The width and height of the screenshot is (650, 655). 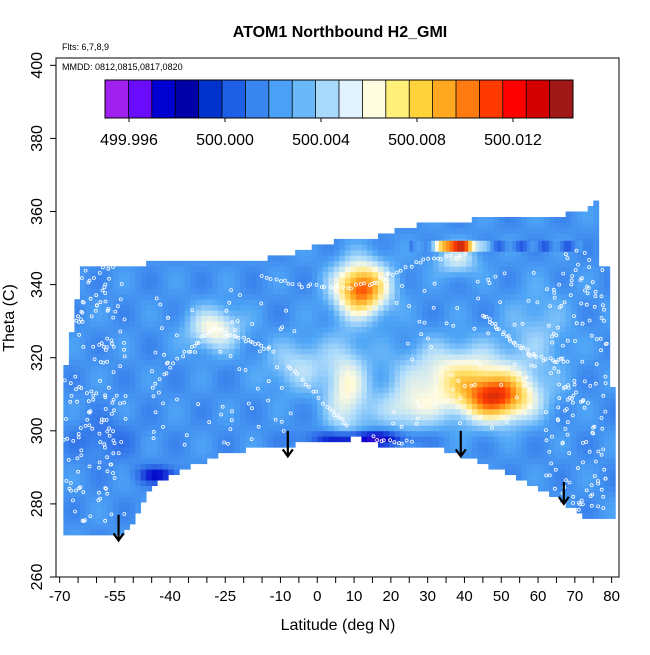 I want to click on colorbar-segment, so click(x=140, y=99).